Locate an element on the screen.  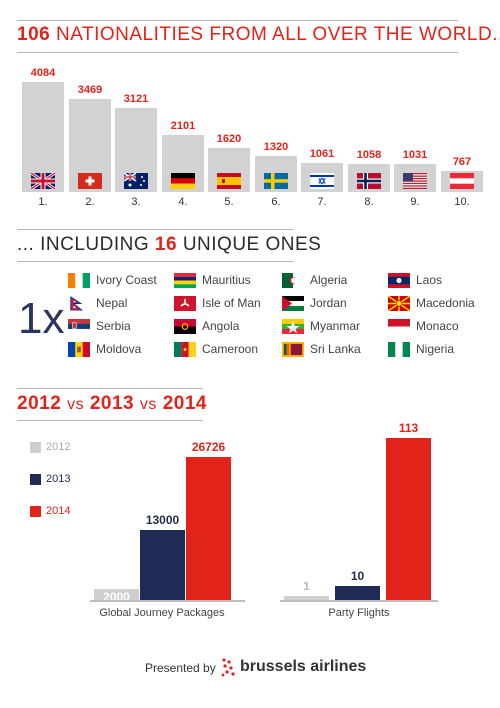
rank-label: 7. is located at coordinates (322, 202).